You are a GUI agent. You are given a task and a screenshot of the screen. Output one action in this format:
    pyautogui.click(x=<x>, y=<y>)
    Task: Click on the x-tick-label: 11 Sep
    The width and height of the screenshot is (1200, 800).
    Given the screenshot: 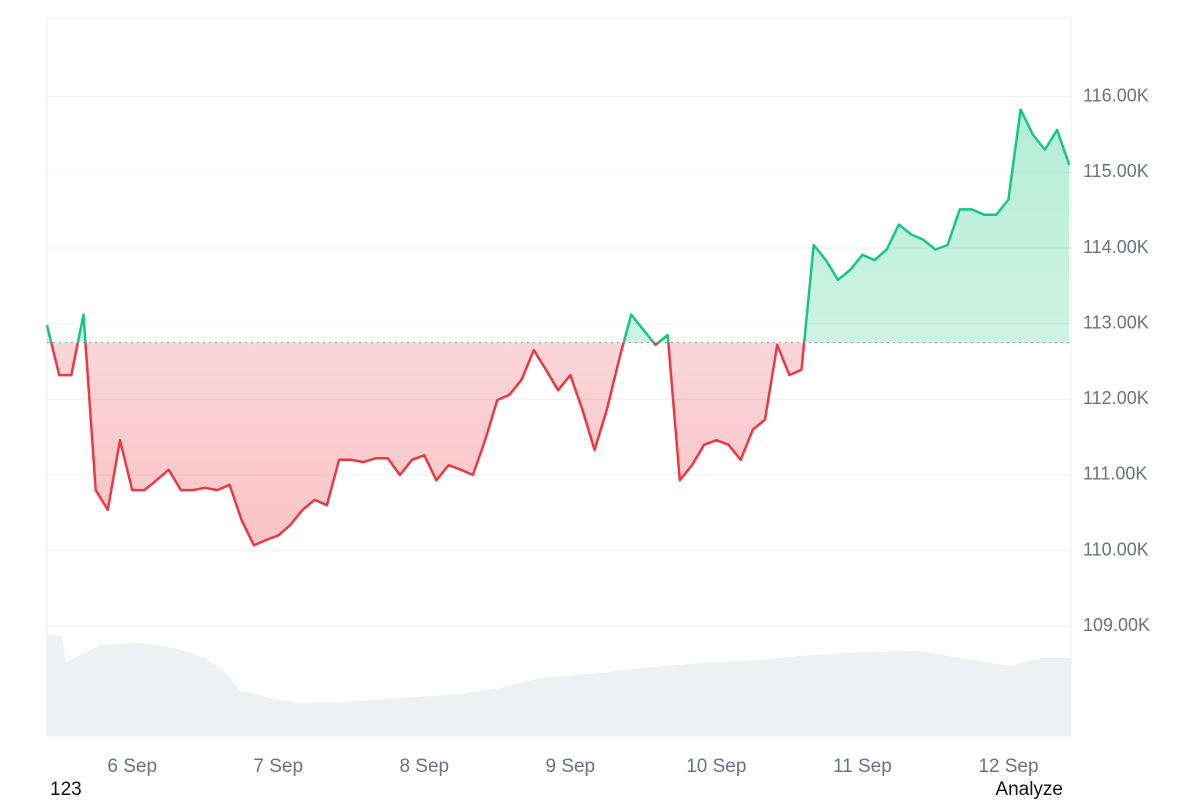 What is the action you would take?
    pyautogui.click(x=862, y=766)
    